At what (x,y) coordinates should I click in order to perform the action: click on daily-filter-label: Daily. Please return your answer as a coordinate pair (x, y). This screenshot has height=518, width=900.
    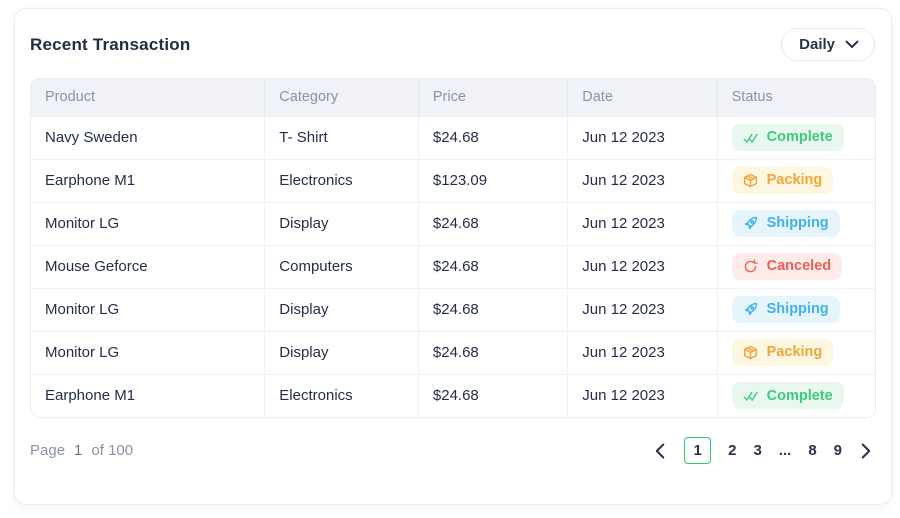
    Looking at the image, I should click on (817, 44).